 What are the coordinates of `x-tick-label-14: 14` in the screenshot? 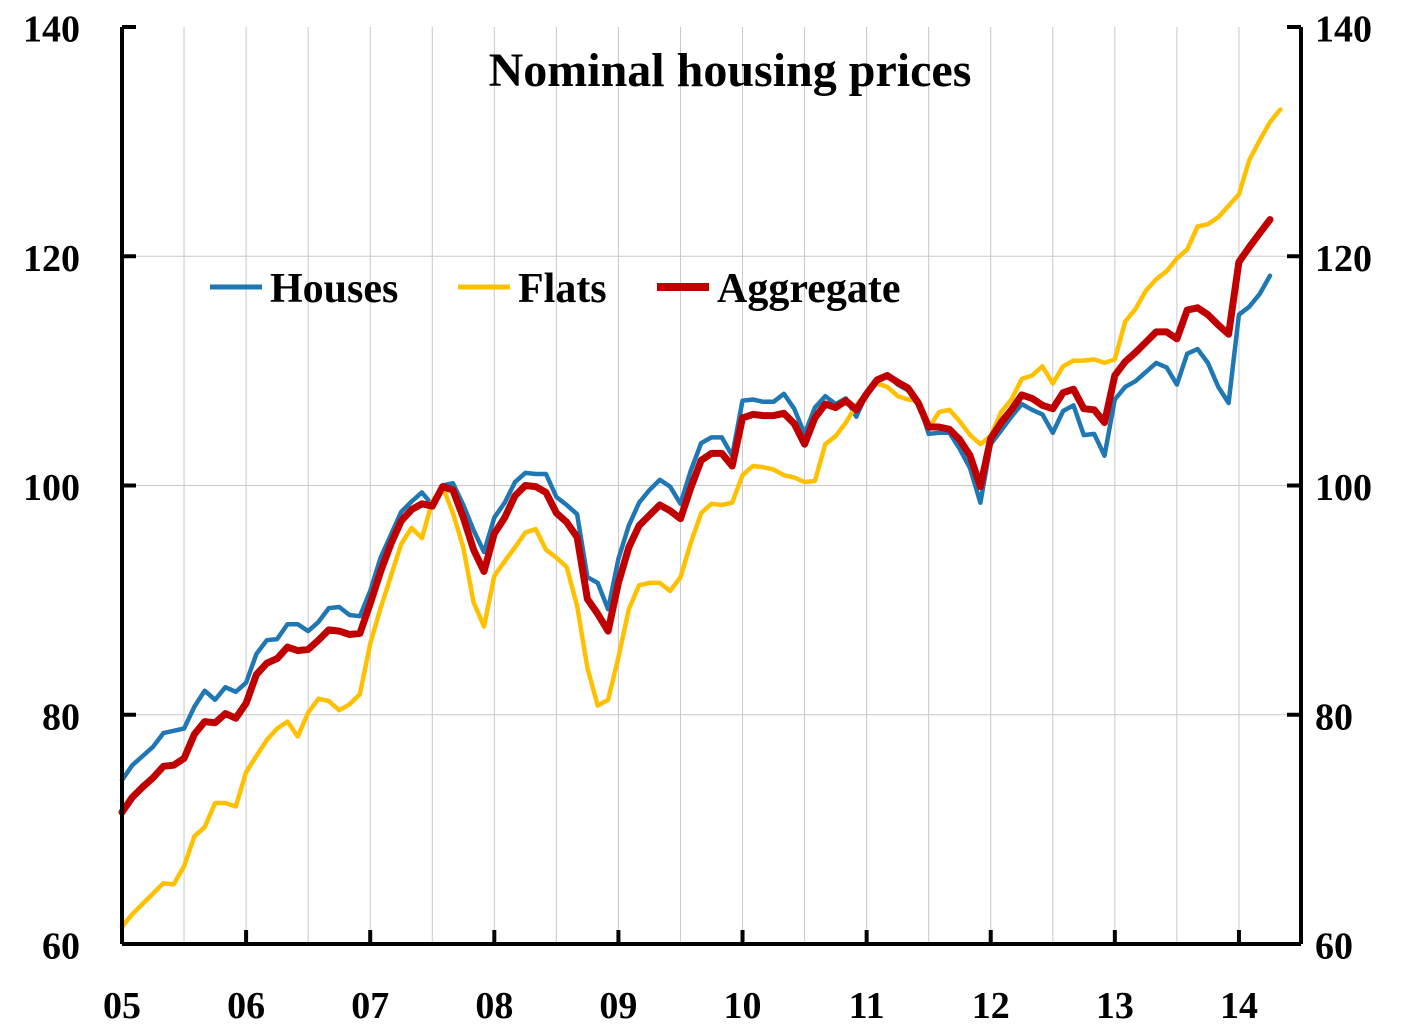 It's located at (1239, 1006).